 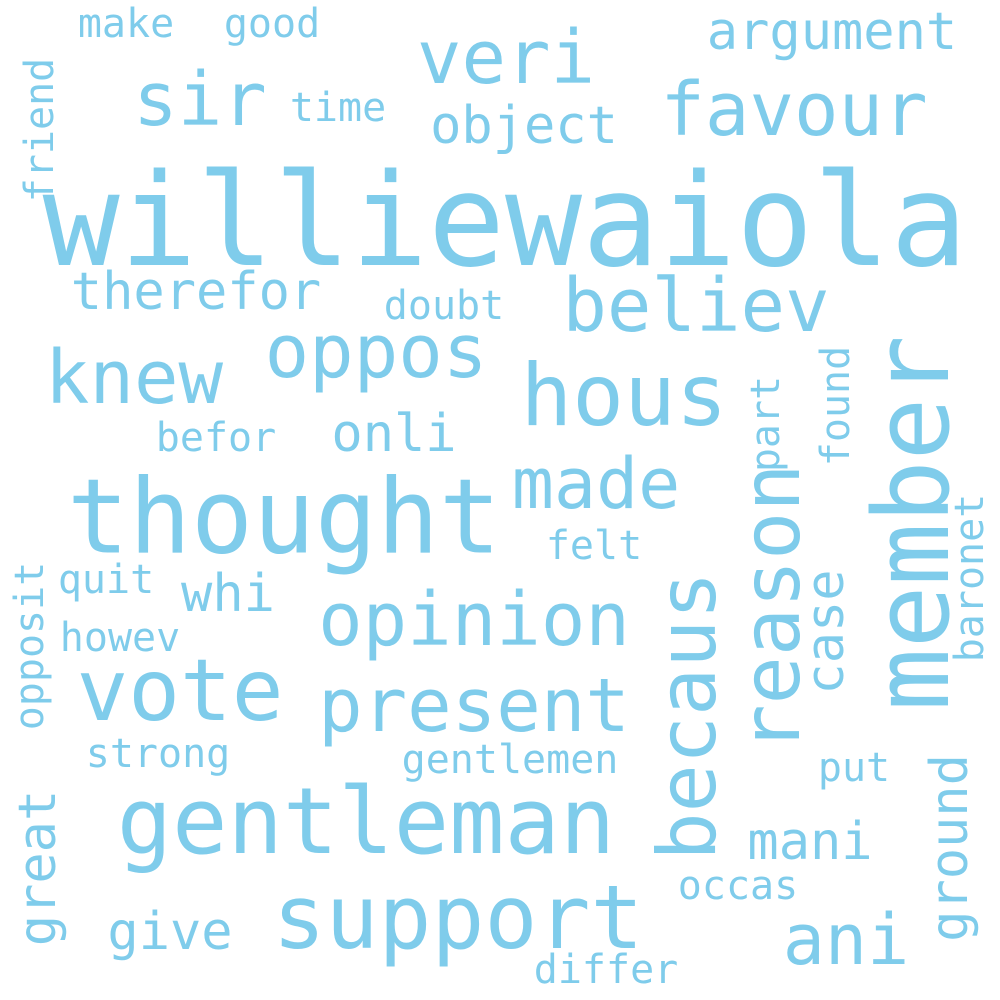 I want to click on word-found: found, so click(x=836, y=406).